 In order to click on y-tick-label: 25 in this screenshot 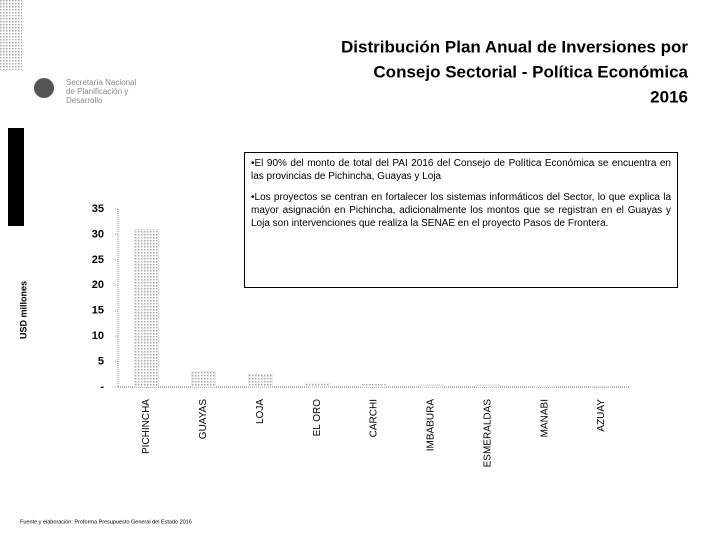, I will do `click(98, 260)`.